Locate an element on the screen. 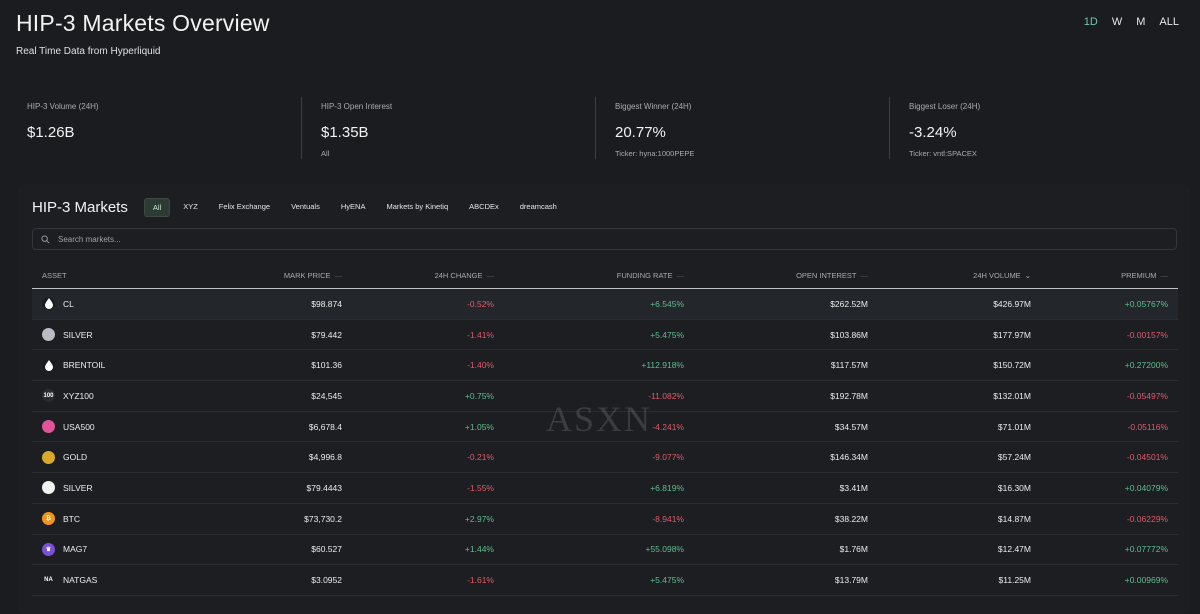 The height and width of the screenshot is (614, 1200). premium: -0.05116% is located at coordinates (1147, 426).